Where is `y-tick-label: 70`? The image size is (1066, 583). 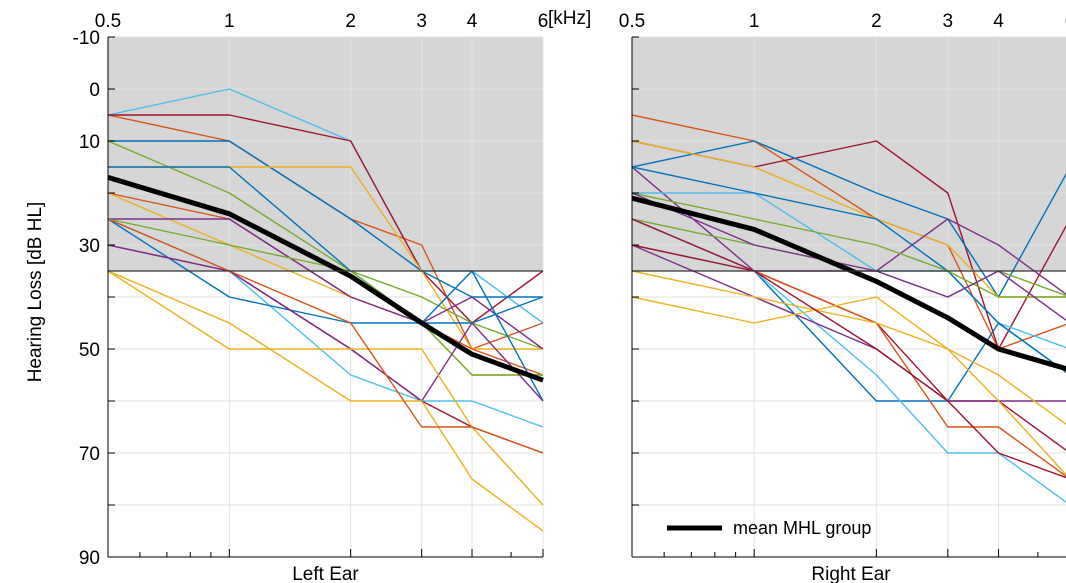
y-tick-label: 70 is located at coordinates (89, 454).